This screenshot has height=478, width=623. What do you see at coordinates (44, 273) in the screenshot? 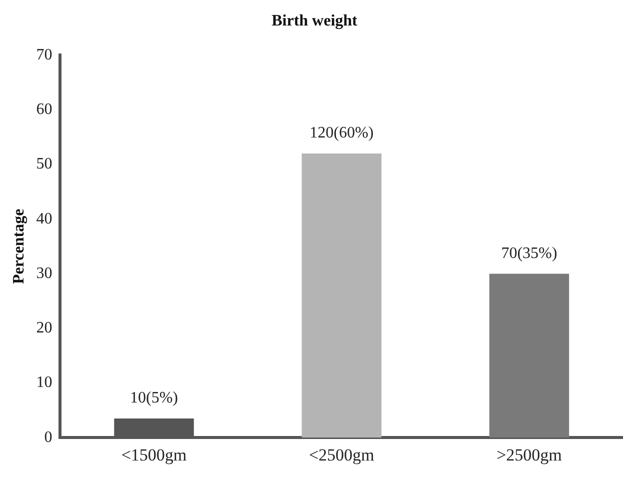
I see `y-tick-label: 30` at bounding box center [44, 273].